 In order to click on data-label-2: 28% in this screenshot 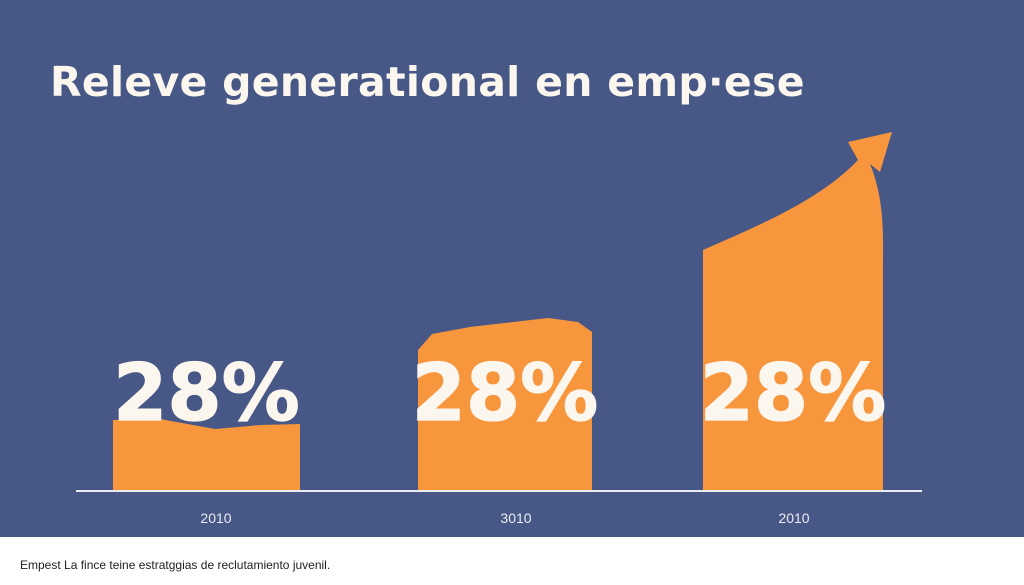, I will do `click(505, 394)`.